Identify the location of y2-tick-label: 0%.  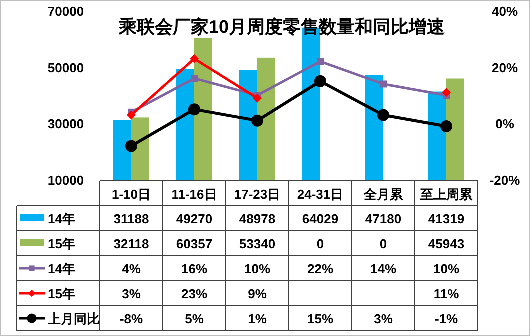
(505, 124).